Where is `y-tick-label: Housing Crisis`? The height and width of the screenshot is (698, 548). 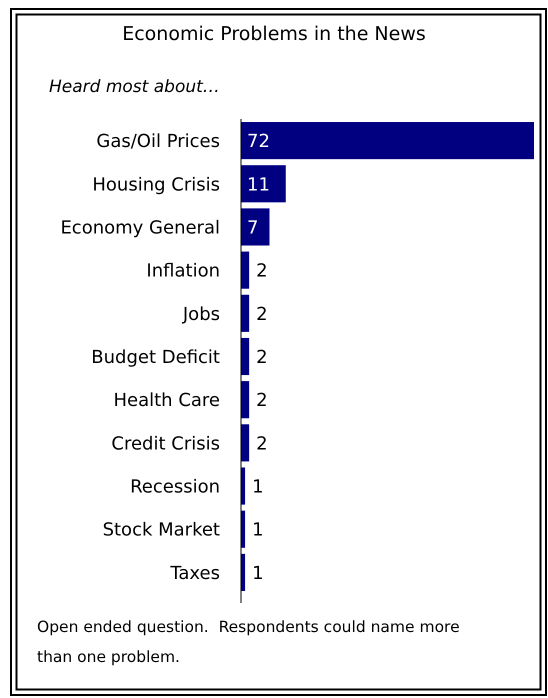 y-tick-label: Housing Crisis is located at coordinates (156, 185).